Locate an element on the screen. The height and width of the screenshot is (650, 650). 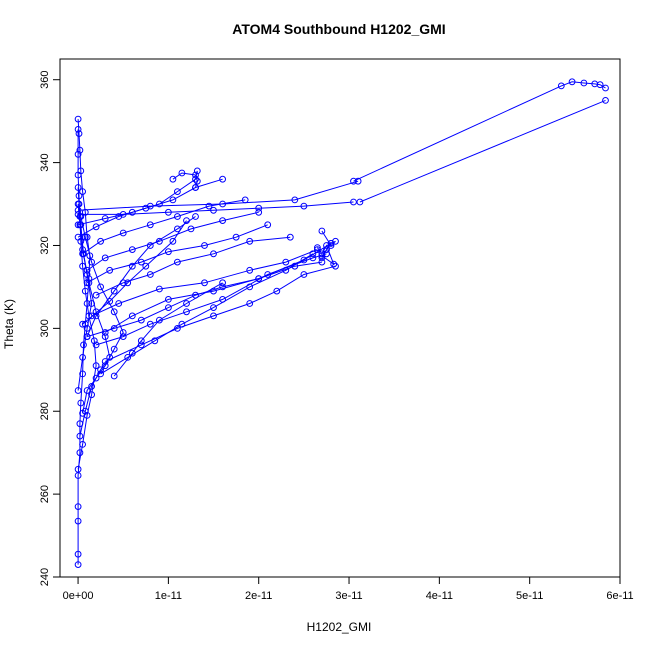
x-tick-label: 3e-11 is located at coordinates (348, 596).